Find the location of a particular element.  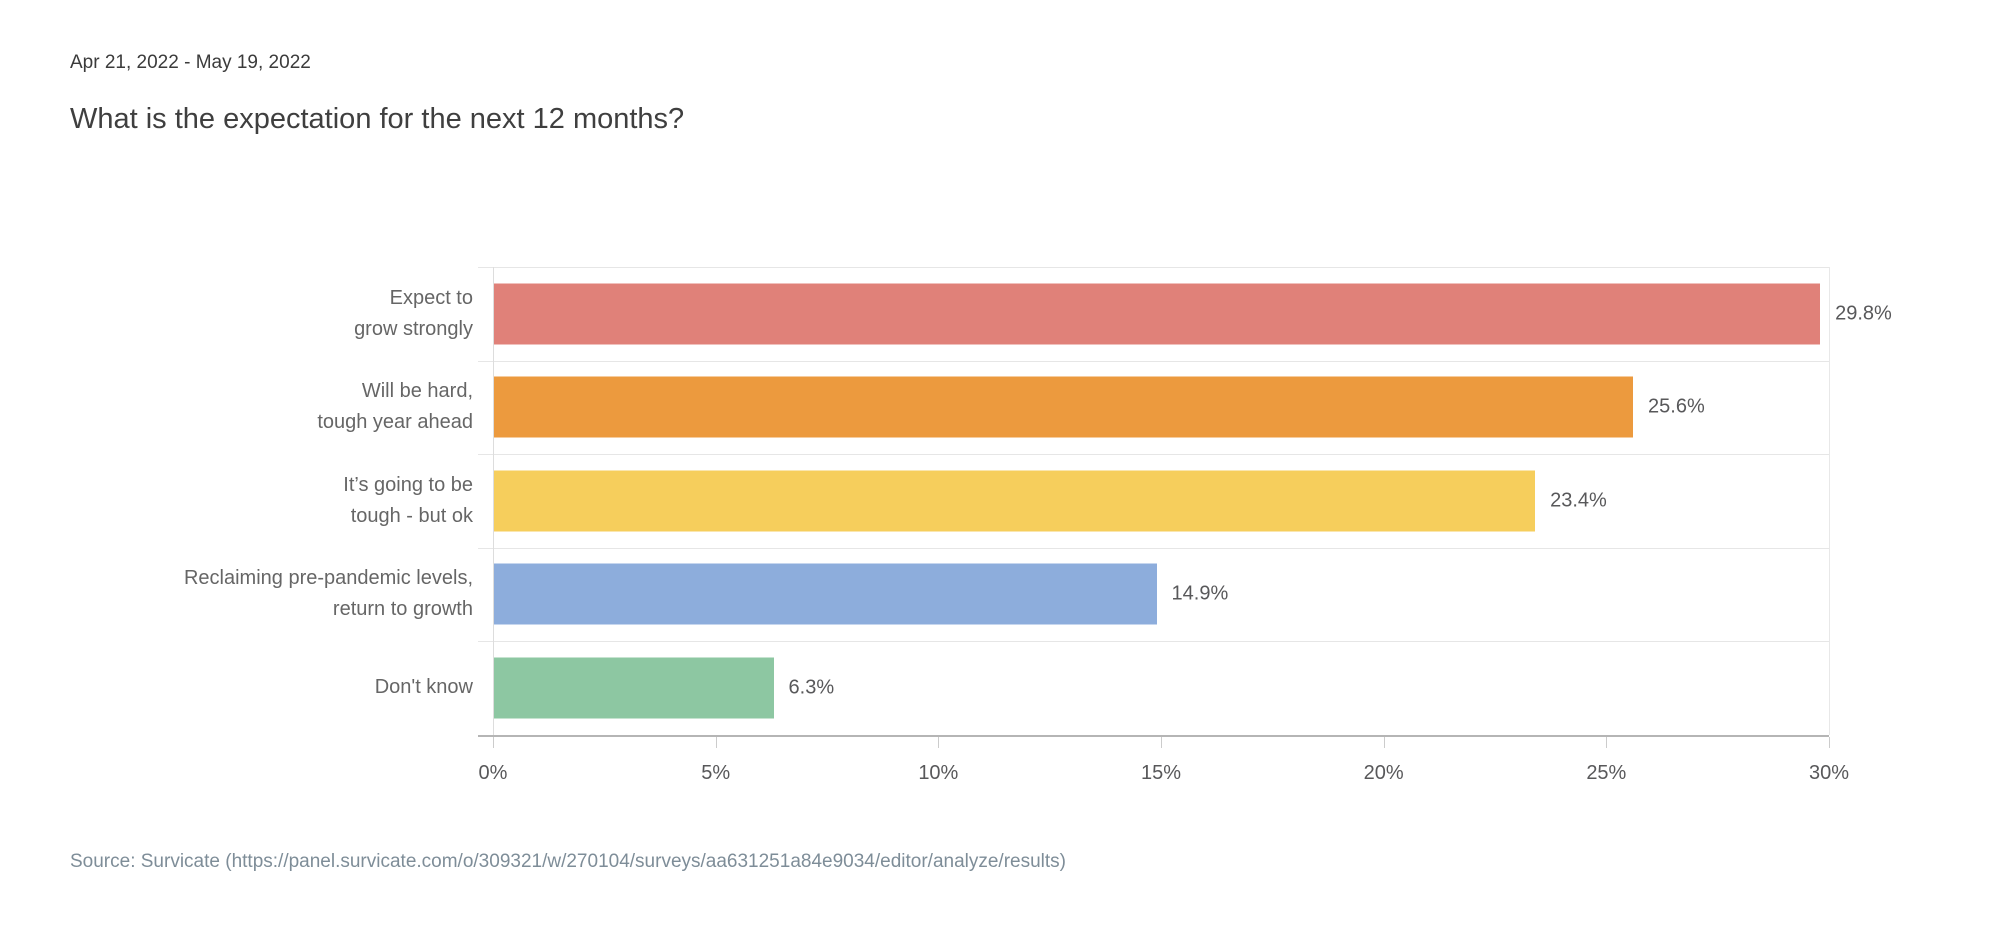

bar-track: 6.3% is located at coordinates (1161, 688).